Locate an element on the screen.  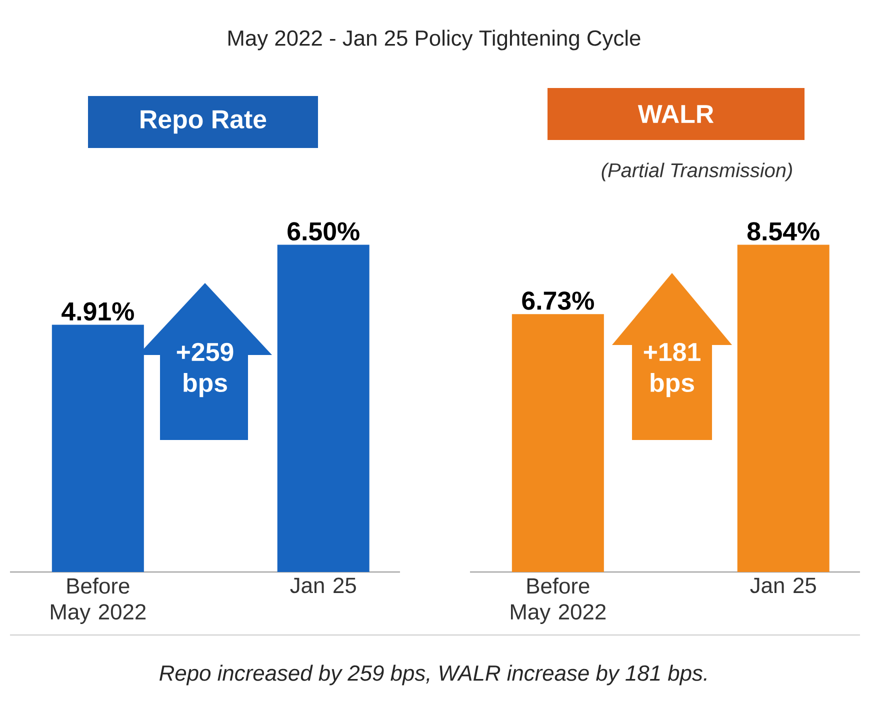
annotation: +259 bps is located at coordinates (205, 370).